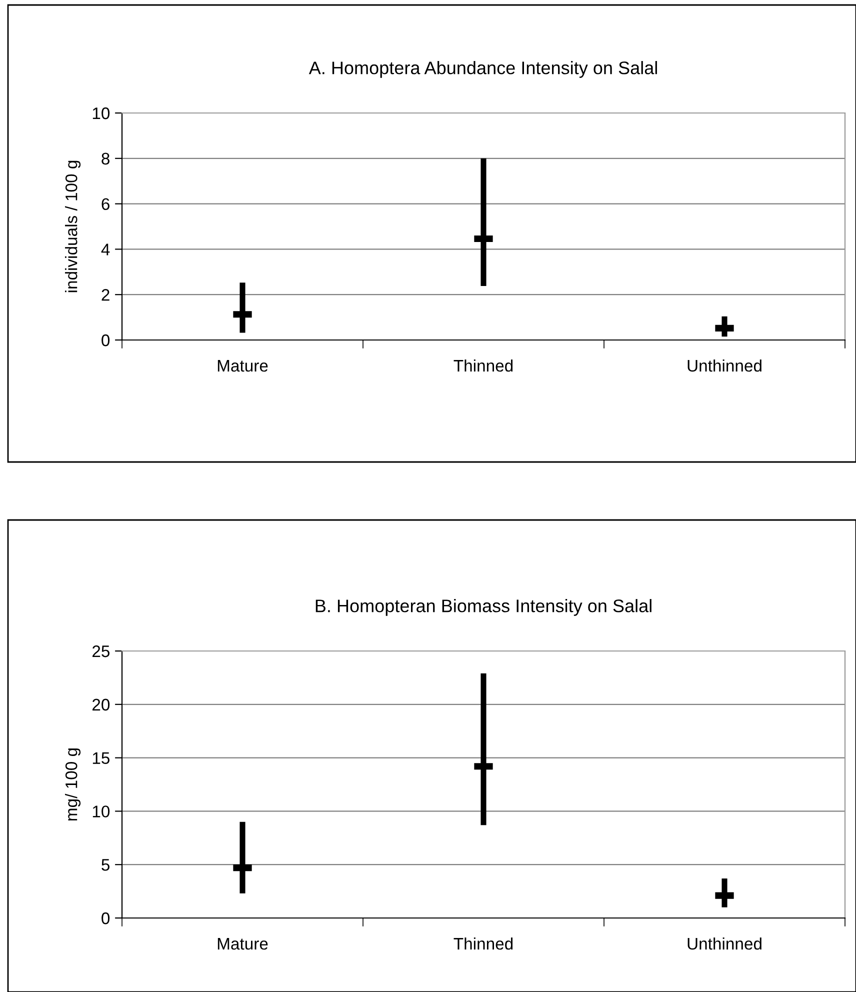 The height and width of the screenshot is (992, 856). Describe the element at coordinates (101, 651) in the screenshot. I see `y-tick-label: 25` at that location.